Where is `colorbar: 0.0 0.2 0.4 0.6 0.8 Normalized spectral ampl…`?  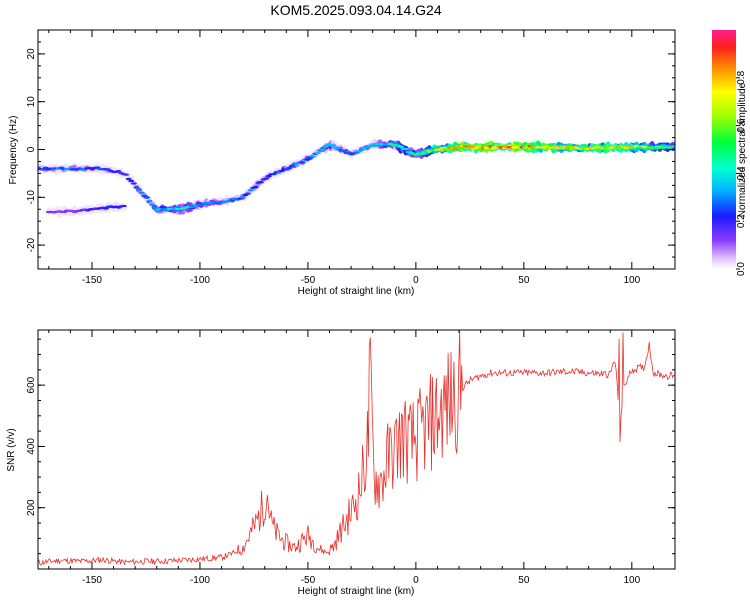 colorbar: 0.0 0.2 0.4 0.6 0.8 Normalized spectral ampl… is located at coordinates (730, 153).